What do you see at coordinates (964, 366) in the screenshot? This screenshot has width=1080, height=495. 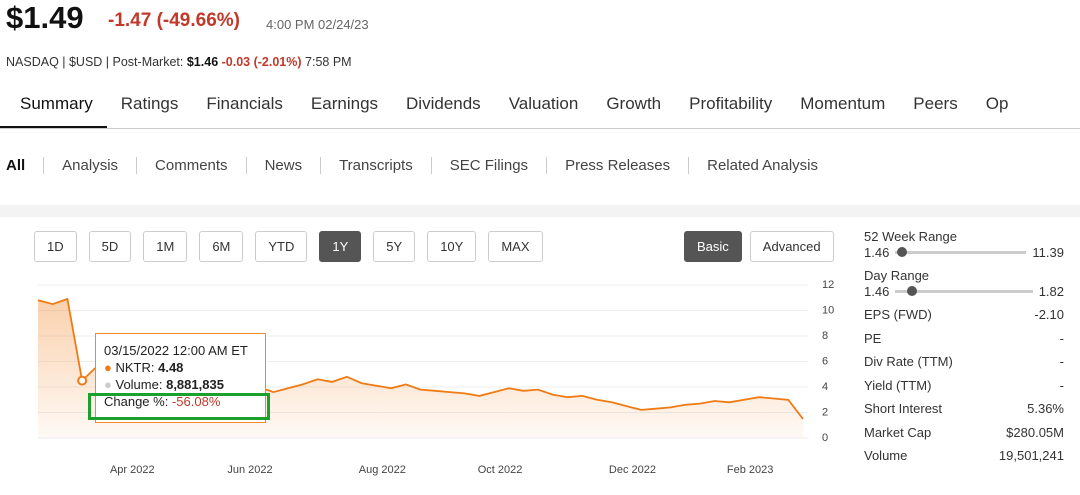 I see `stat-row: Div Rate (TTM) -` at bounding box center [964, 366].